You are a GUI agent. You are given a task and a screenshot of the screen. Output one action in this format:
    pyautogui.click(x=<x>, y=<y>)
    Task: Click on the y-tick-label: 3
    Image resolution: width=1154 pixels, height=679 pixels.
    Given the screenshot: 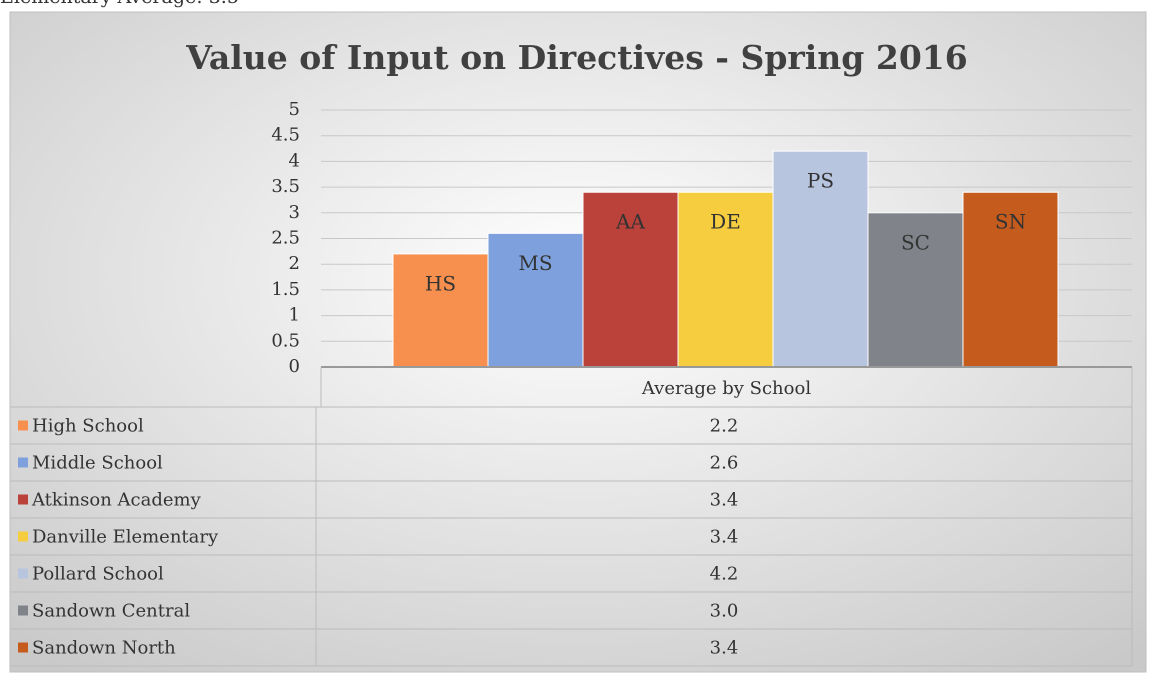 What is the action you would take?
    pyautogui.click(x=294, y=212)
    